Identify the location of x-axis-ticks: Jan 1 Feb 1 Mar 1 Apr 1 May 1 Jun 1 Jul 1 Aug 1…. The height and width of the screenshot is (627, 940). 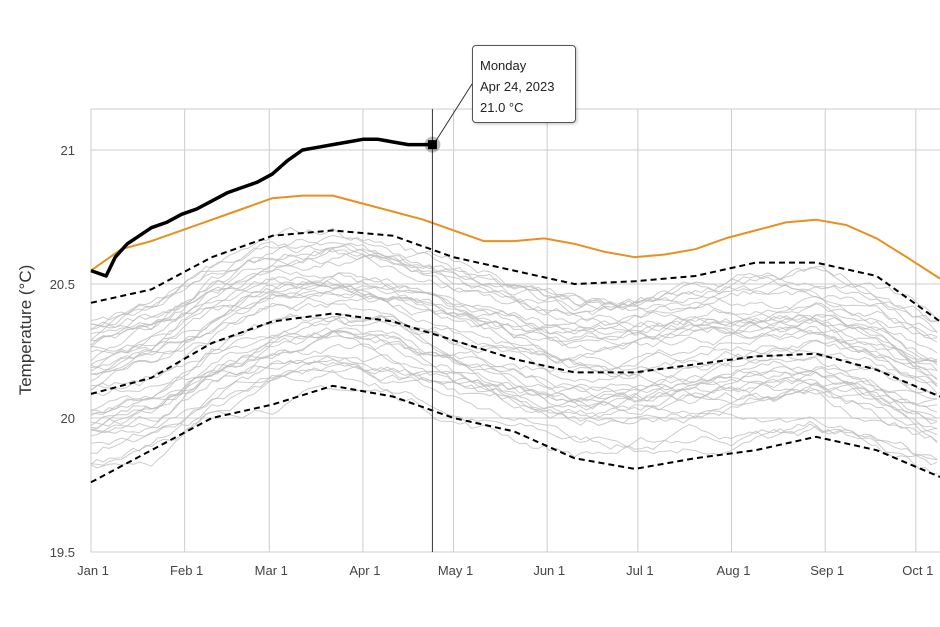
(505, 570).